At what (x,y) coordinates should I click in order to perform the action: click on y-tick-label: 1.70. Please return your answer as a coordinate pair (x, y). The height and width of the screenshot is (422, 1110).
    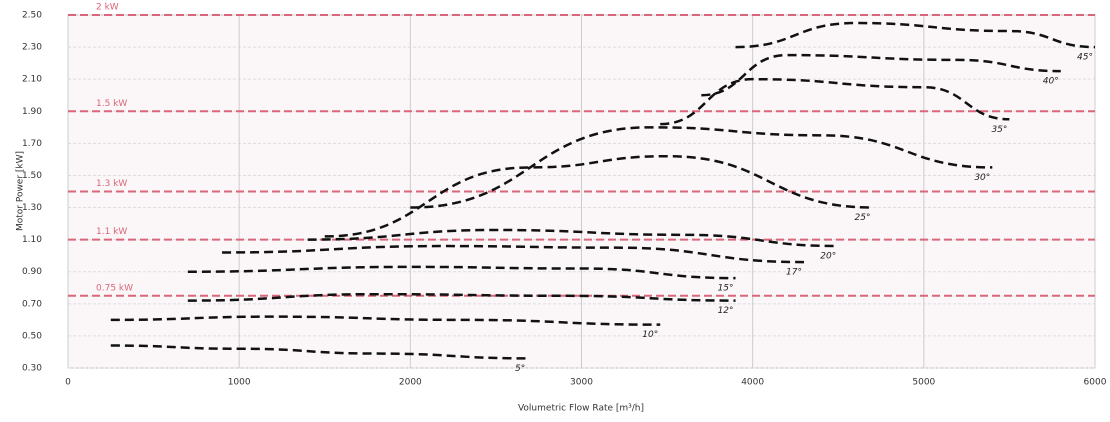
    Looking at the image, I should click on (32, 144).